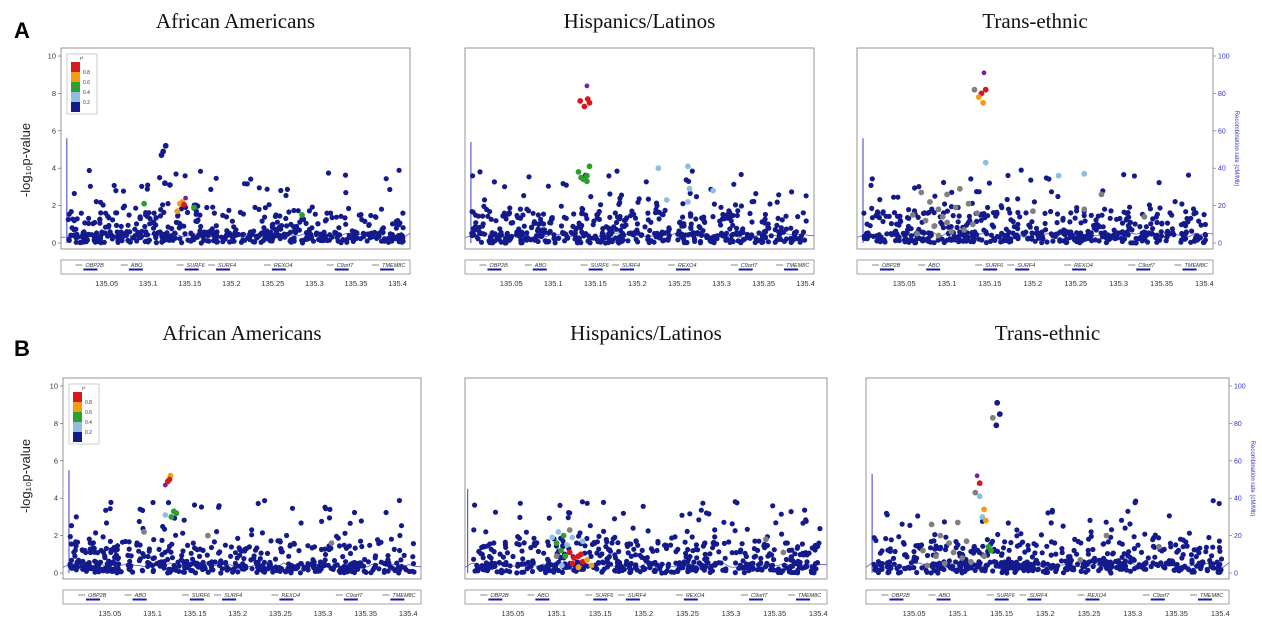 This screenshot has height=624, width=1262. What do you see at coordinates (943, 599) in the screenshot?
I see `gene-body` at bounding box center [943, 599].